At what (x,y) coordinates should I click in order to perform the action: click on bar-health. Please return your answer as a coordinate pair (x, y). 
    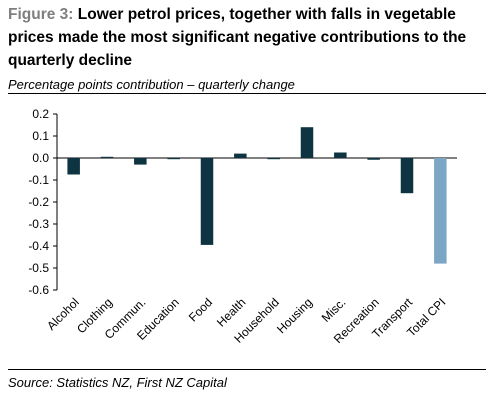
    Looking at the image, I should click on (240, 155).